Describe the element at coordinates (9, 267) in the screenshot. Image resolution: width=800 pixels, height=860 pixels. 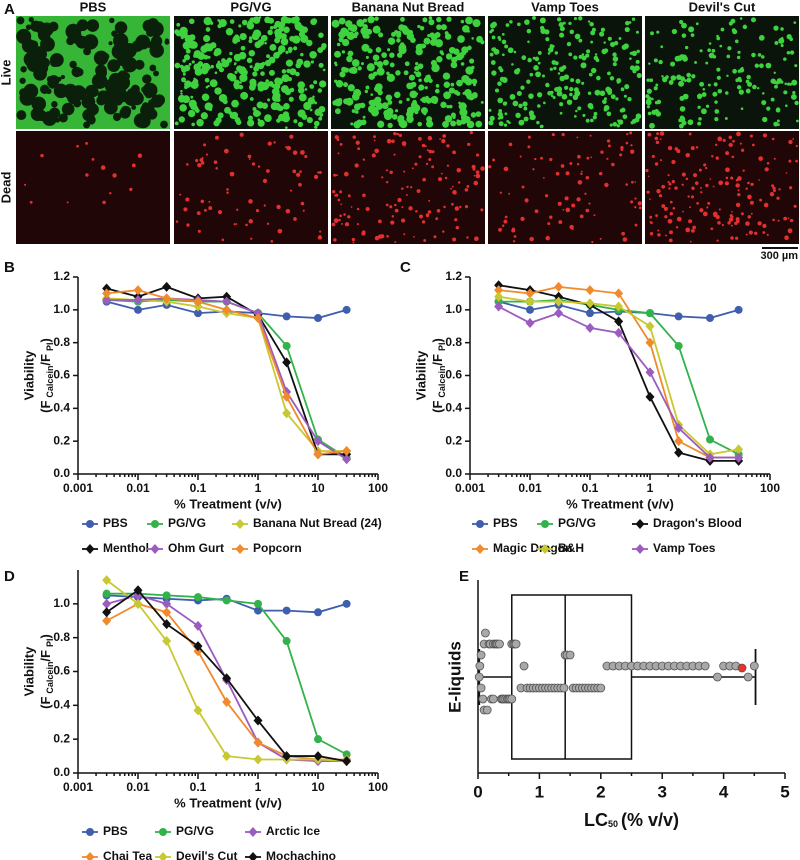
I see `panel-letter: B` at that location.